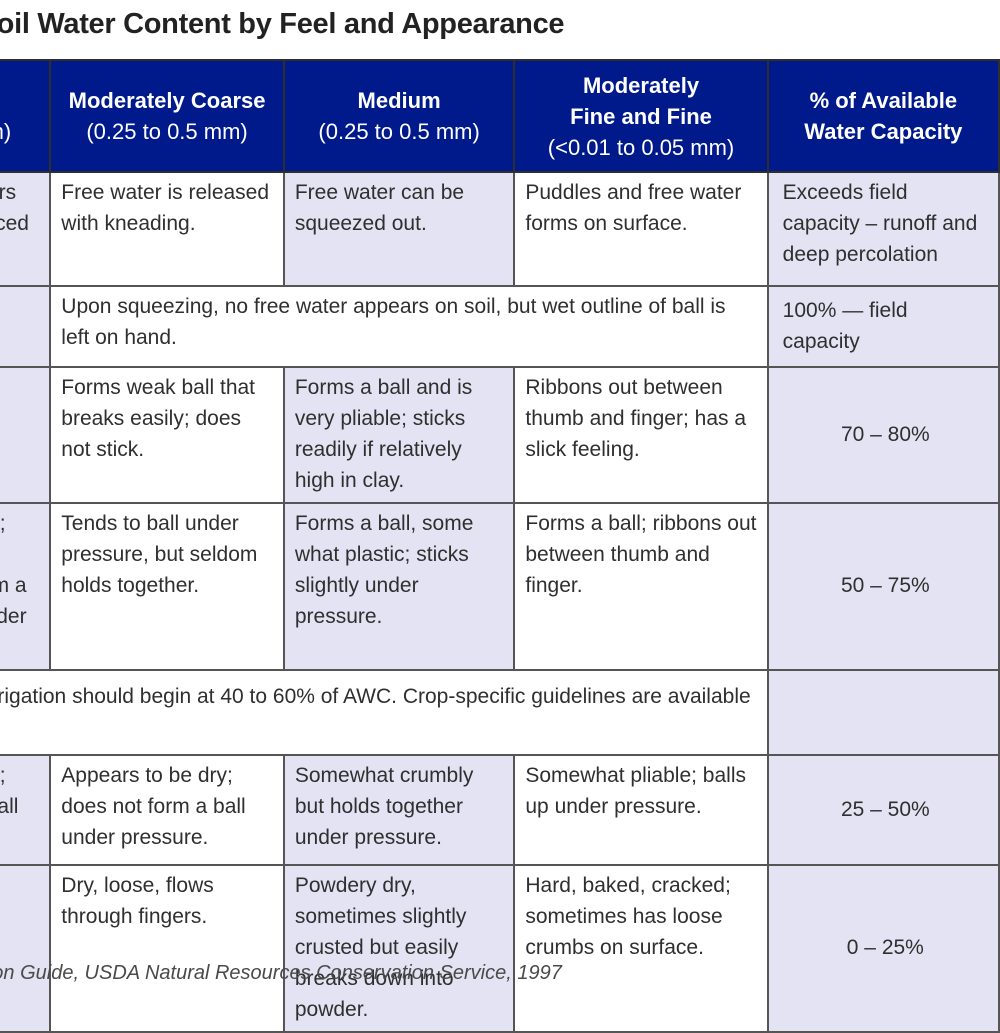 This screenshot has width=1000, height=1033. What do you see at coordinates (167, 948) in the screenshot?
I see `cell-moderately-coarse: Dry, loose, flows through fingers.` at bounding box center [167, 948].